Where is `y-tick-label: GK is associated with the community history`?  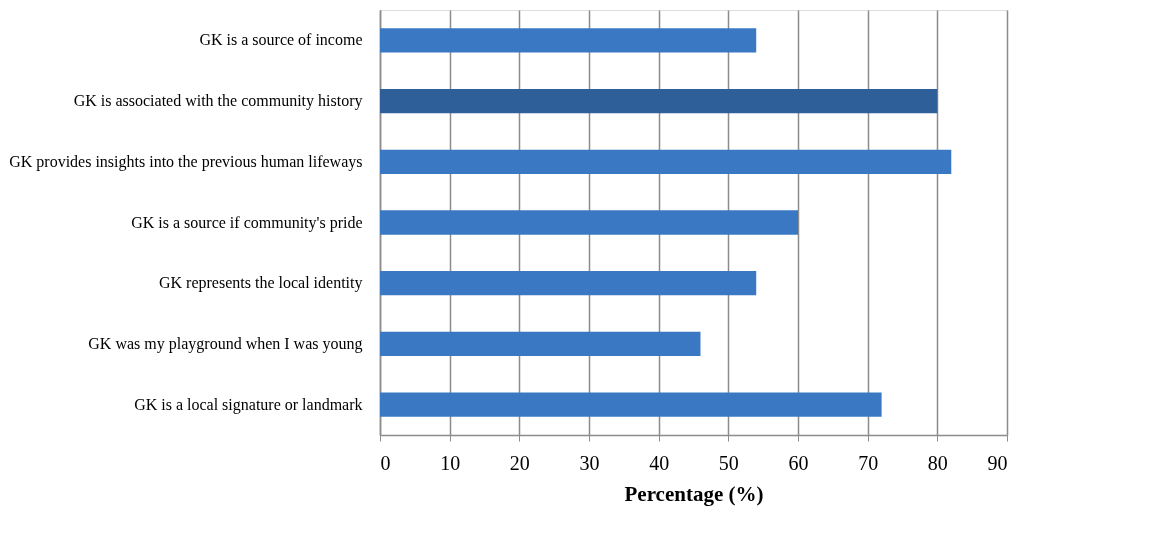 y-tick-label: GK is associated with the community history is located at coordinates (218, 101).